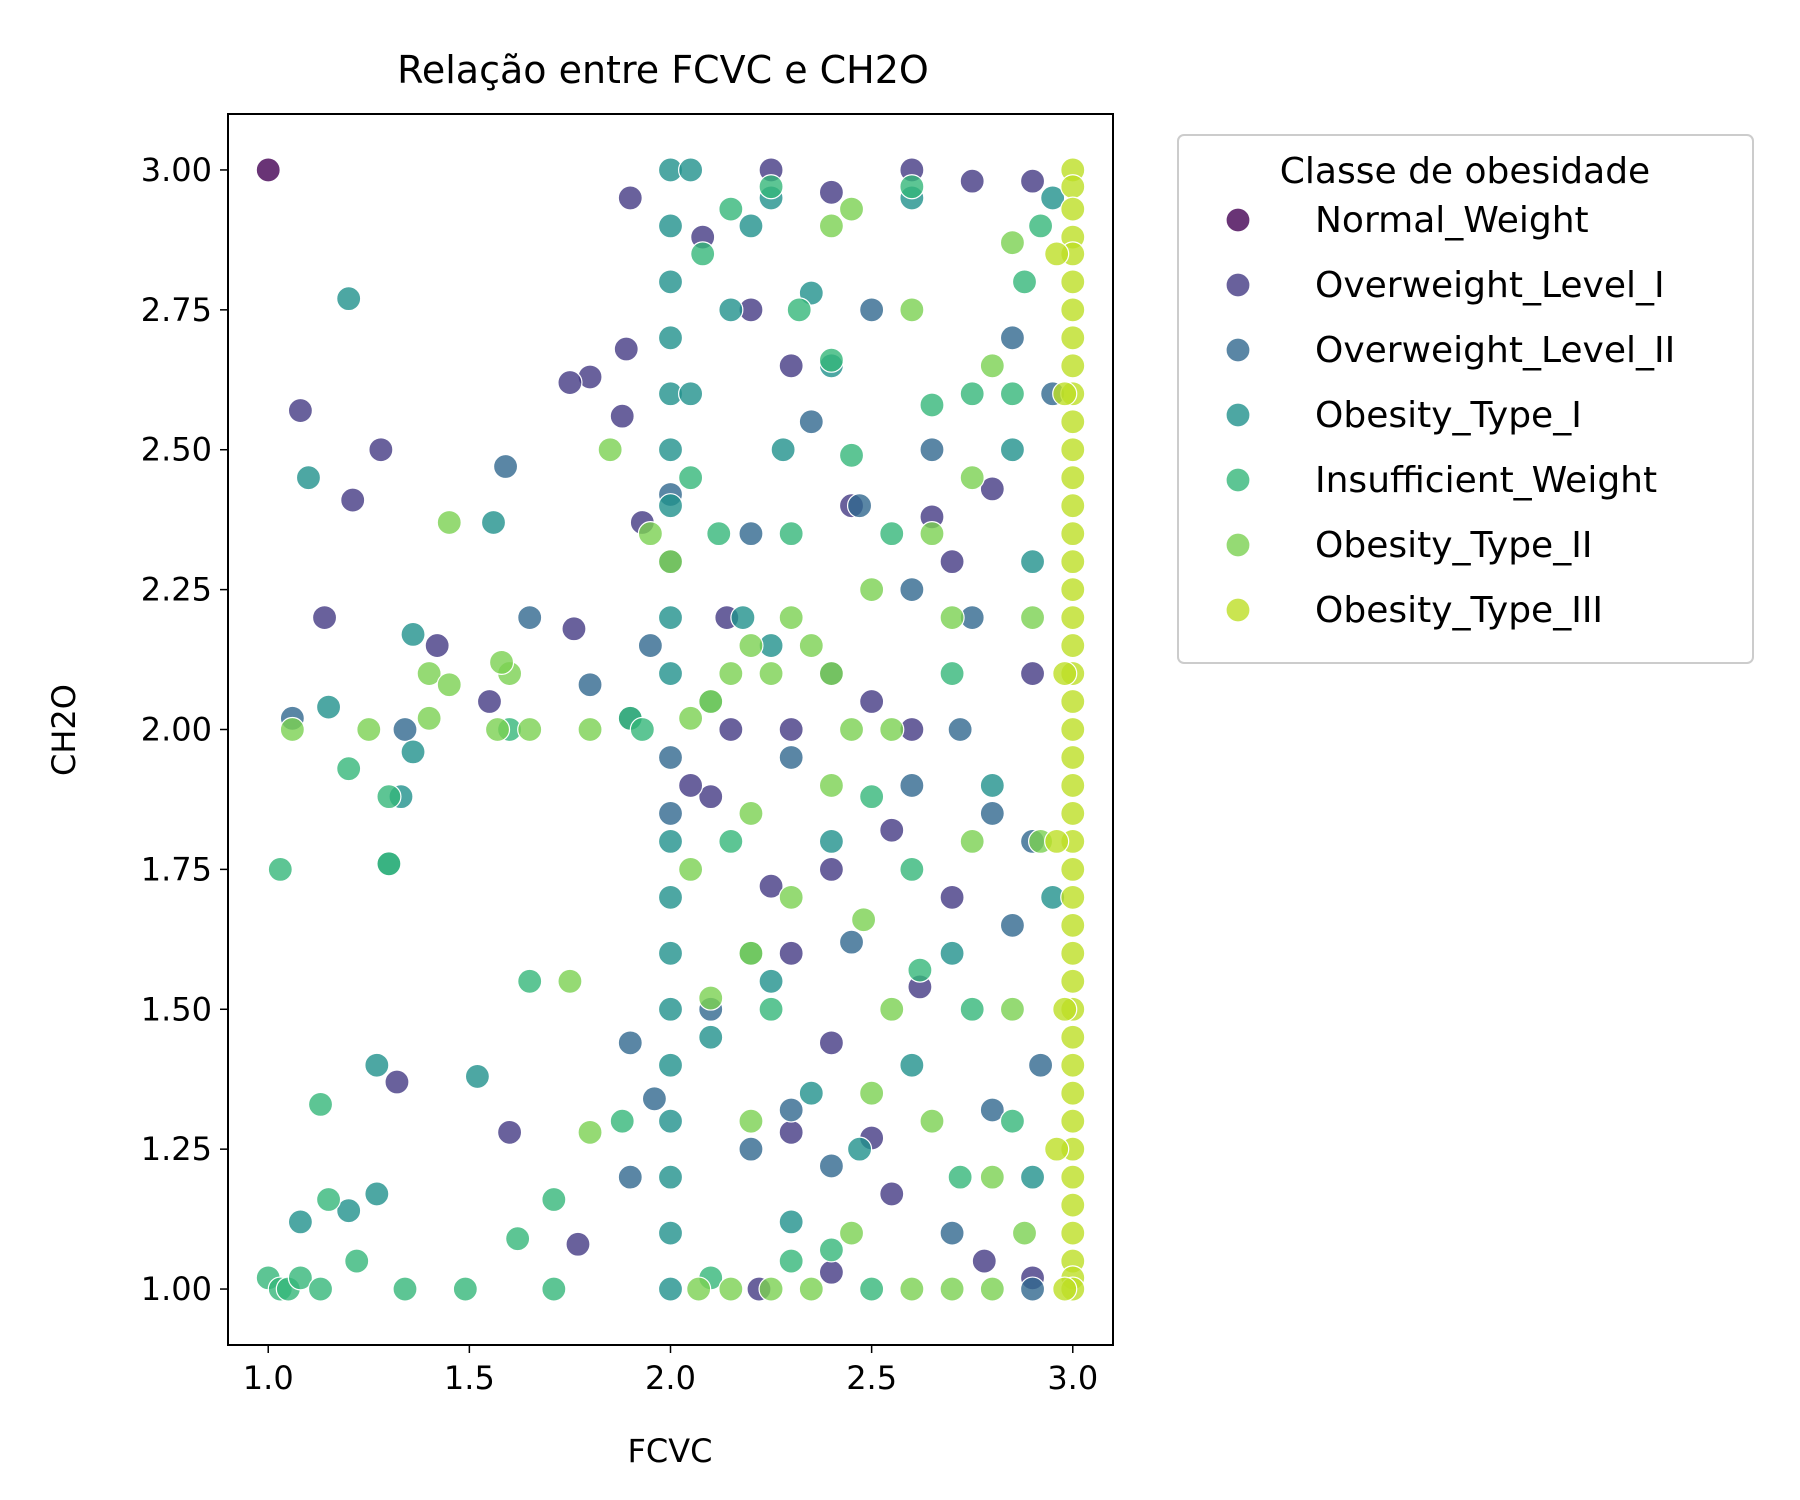 The image size is (1800, 1500). I want to click on y-tick-label: 1.00, so click(176, 1289).